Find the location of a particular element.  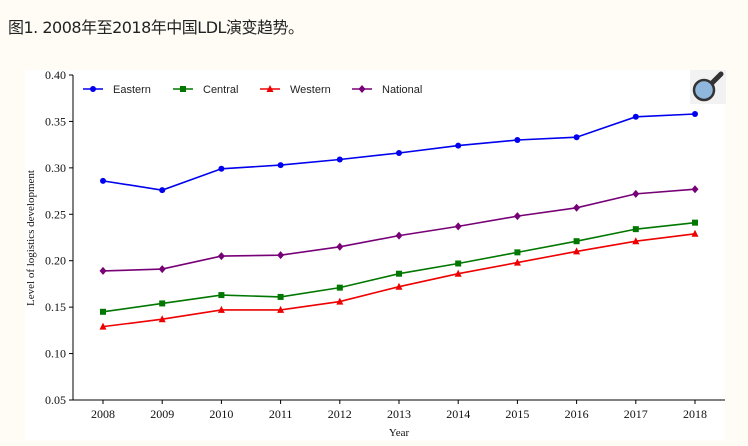

x-tick-label: 2009 is located at coordinates (162, 414).